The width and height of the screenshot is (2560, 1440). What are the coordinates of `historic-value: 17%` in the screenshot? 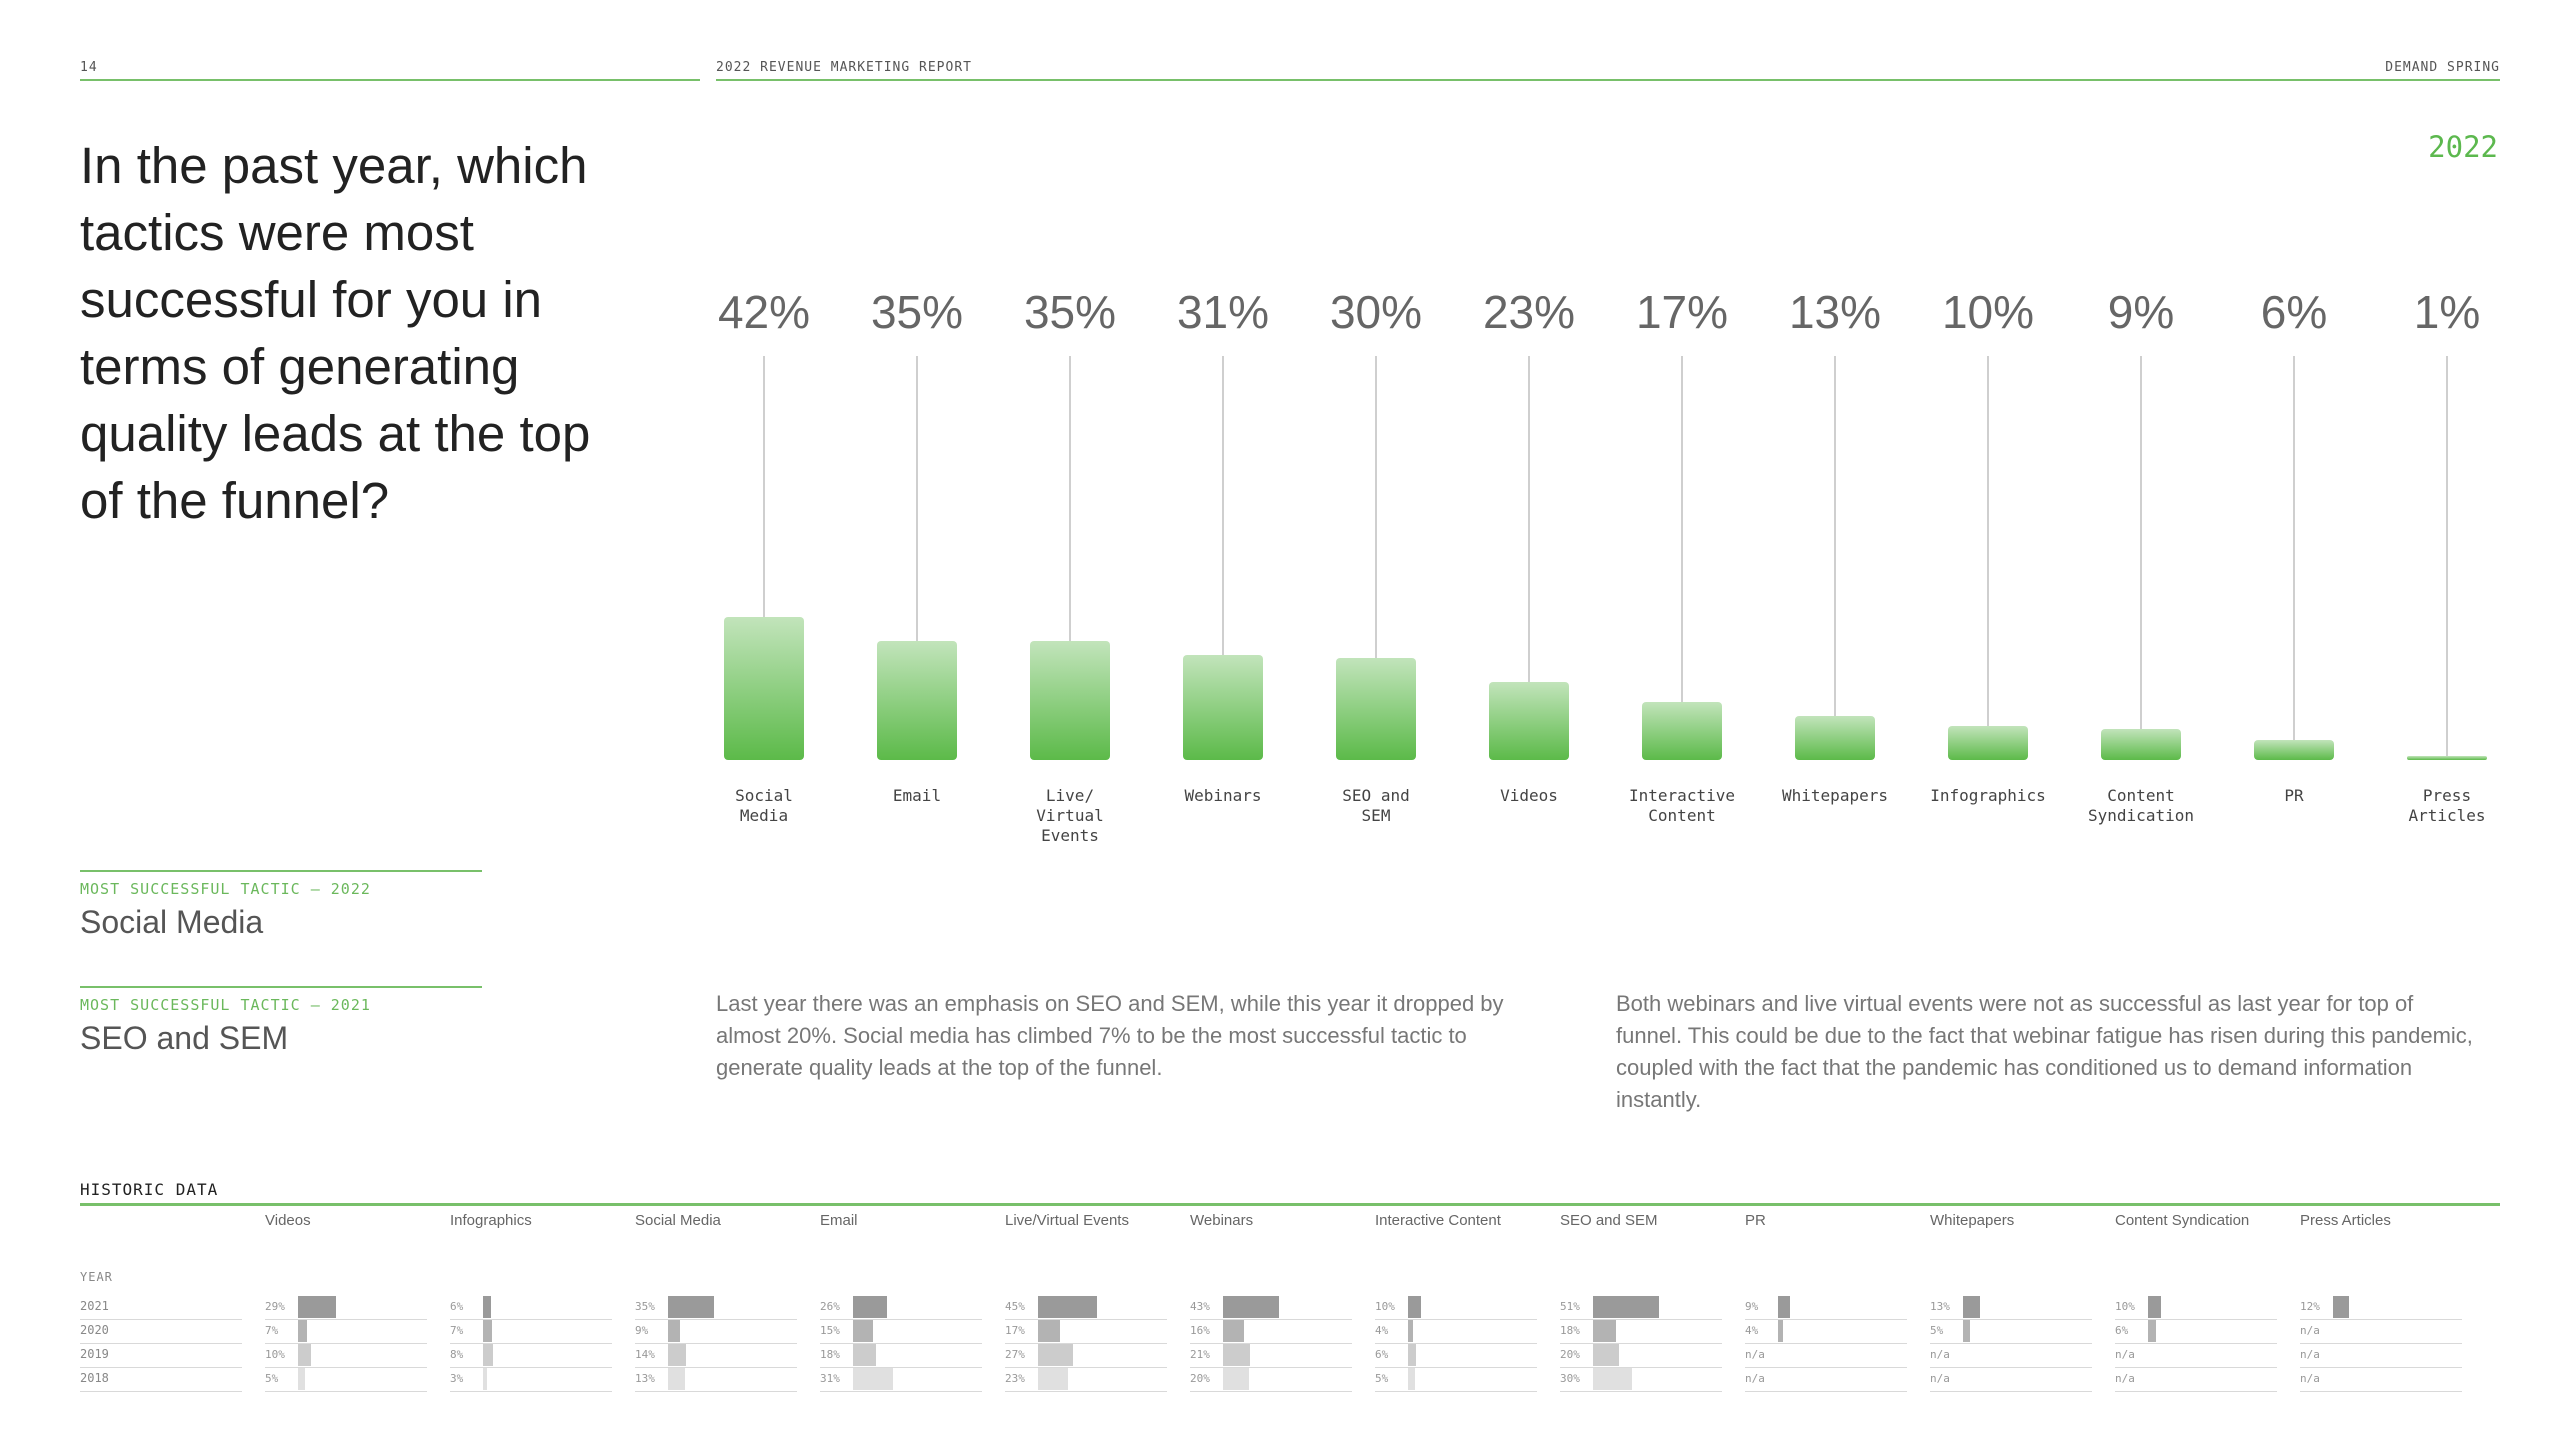 It's located at (1015, 1330).